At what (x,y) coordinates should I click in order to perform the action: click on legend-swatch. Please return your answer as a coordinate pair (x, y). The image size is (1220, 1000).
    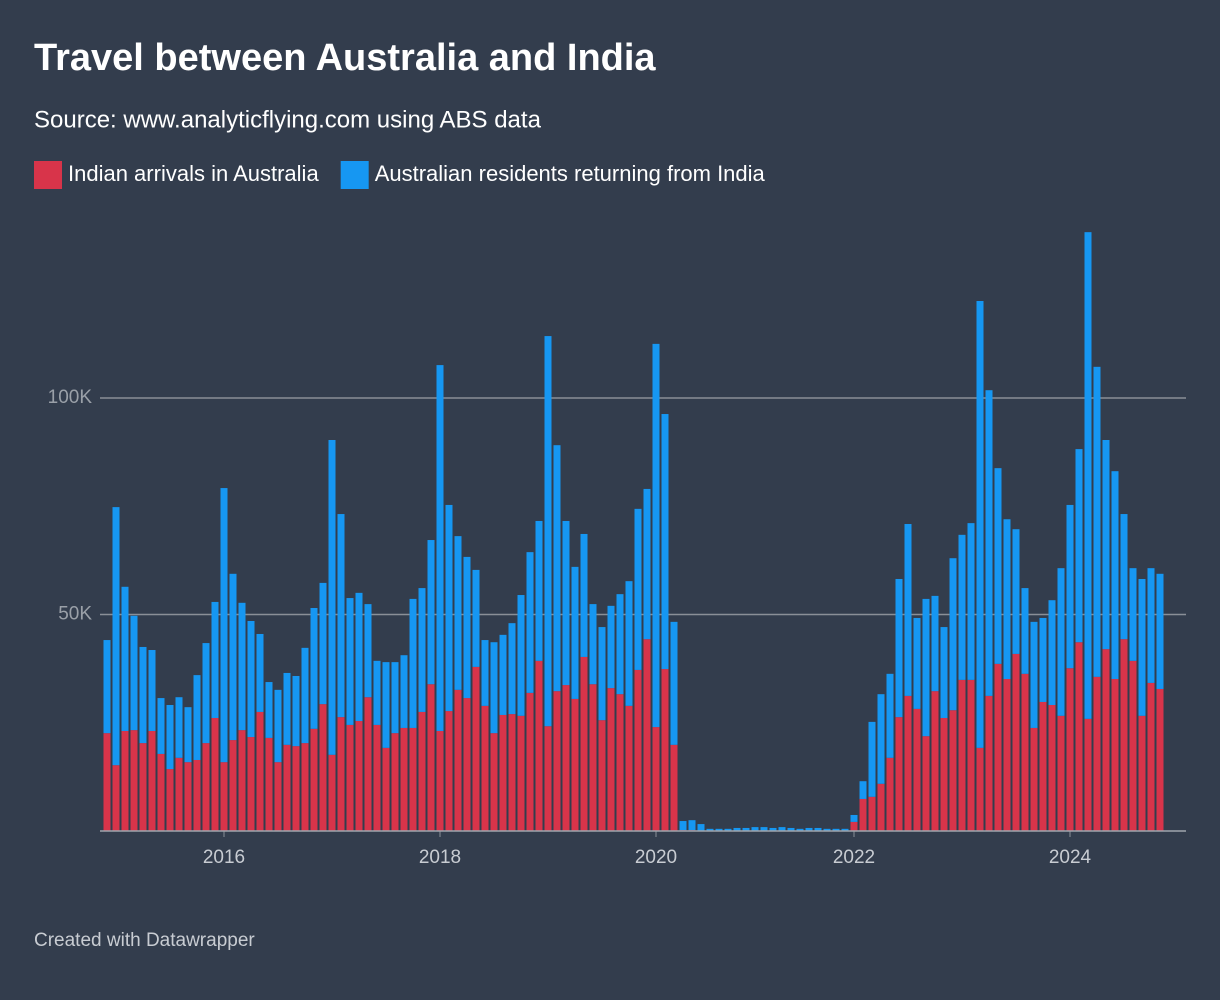
    Looking at the image, I should click on (48, 175).